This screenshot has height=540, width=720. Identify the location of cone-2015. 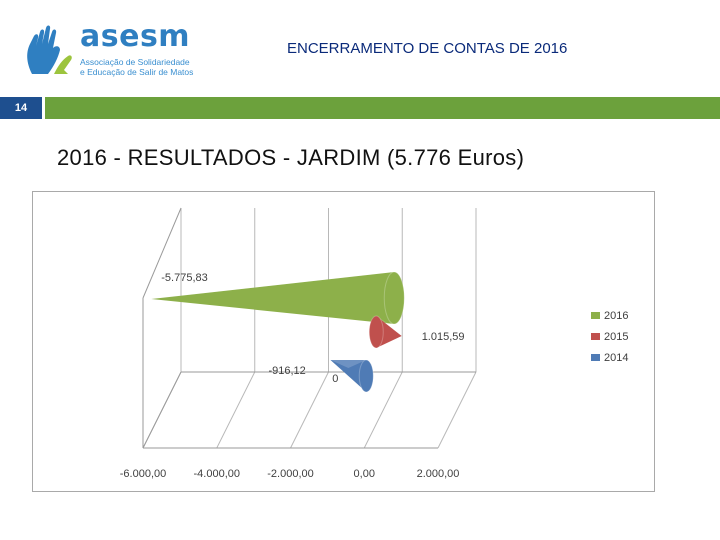
(389, 332).